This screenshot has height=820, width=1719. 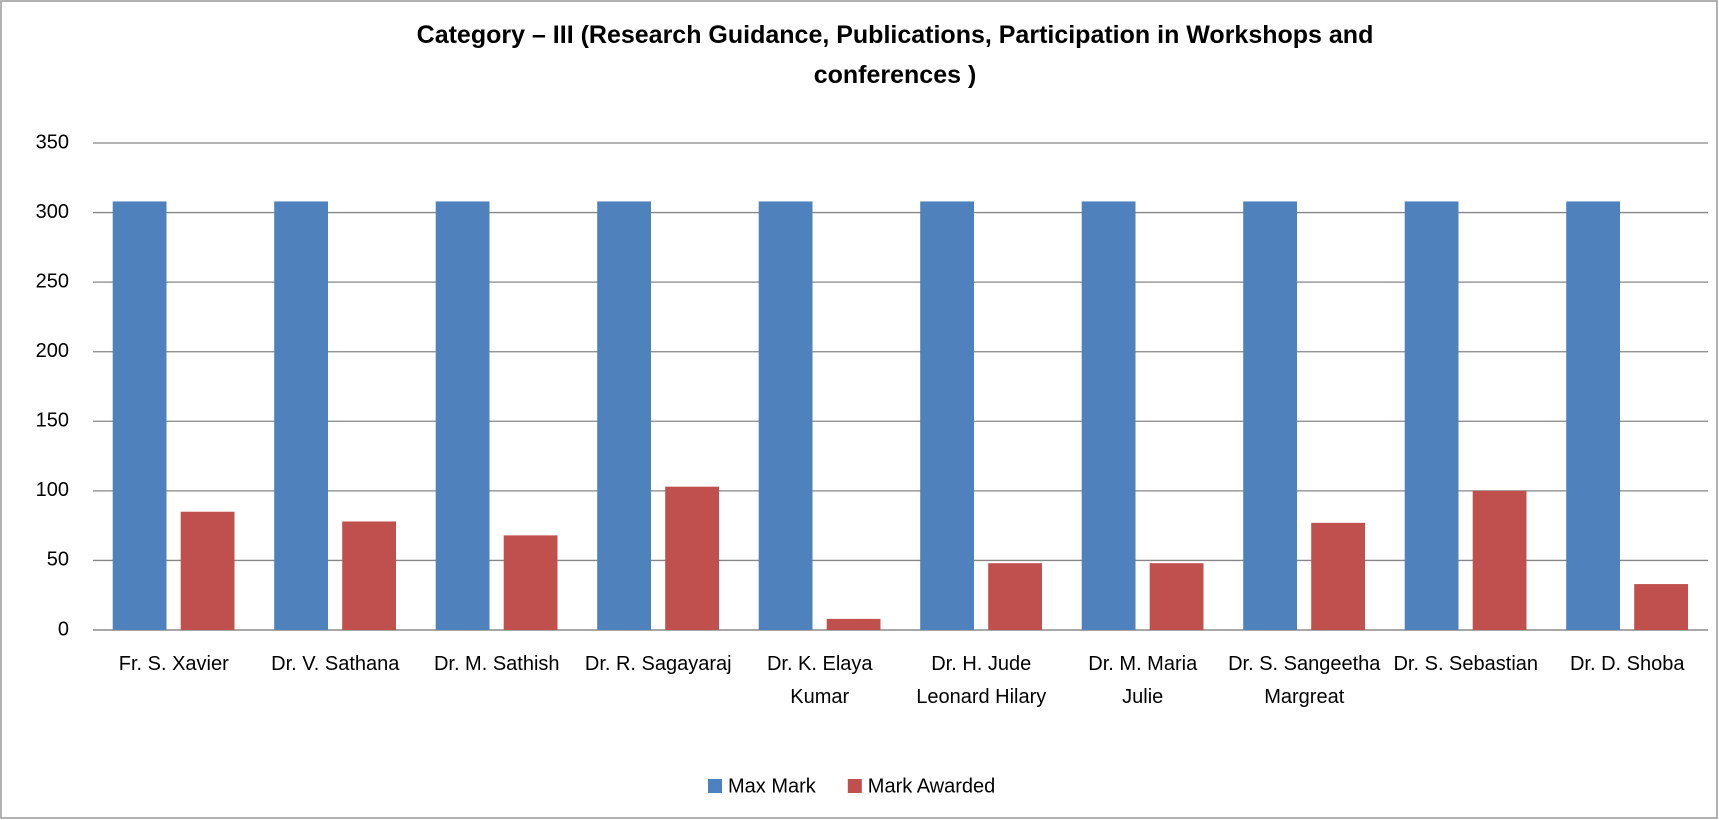 What do you see at coordinates (52, 421) in the screenshot?
I see `y-tick-label: 150` at bounding box center [52, 421].